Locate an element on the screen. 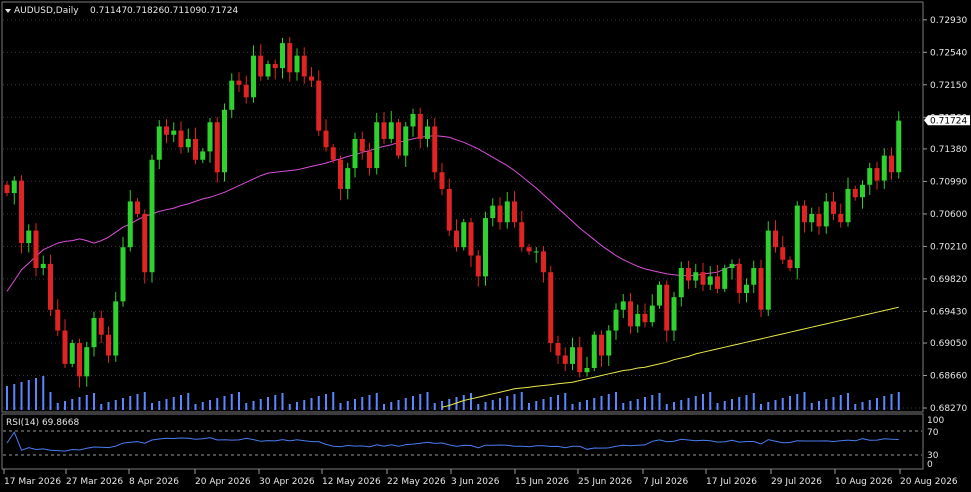 This screenshot has height=492, width=971. date-tick-label: 17 Mar 2026 is located at coordinates (32, 482).